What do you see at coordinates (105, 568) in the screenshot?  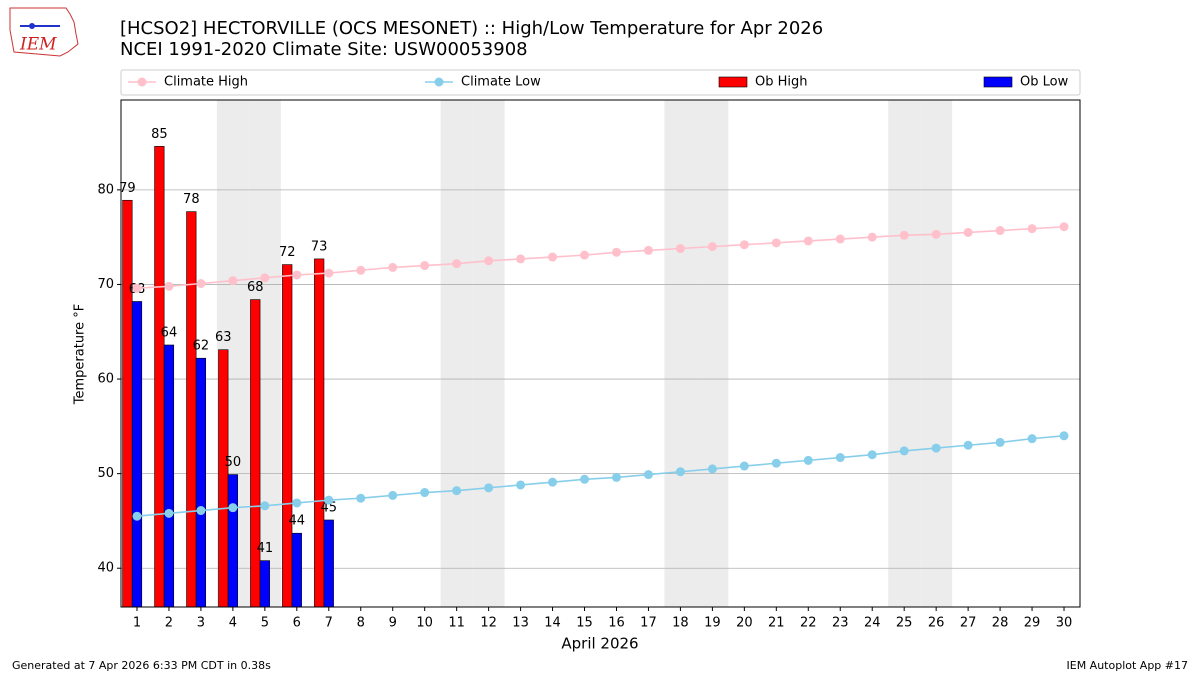 I see `y-tick-label: 40` at bounding box center [105, 568].